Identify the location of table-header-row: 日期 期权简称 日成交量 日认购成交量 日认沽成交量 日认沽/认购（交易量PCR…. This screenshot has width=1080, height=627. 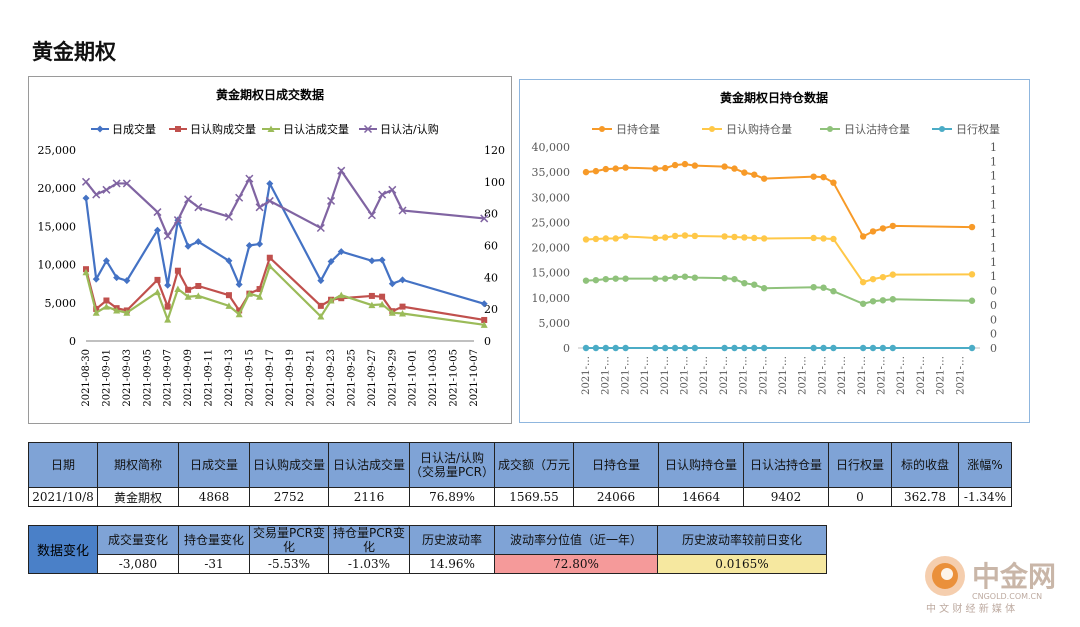
(520, 465).